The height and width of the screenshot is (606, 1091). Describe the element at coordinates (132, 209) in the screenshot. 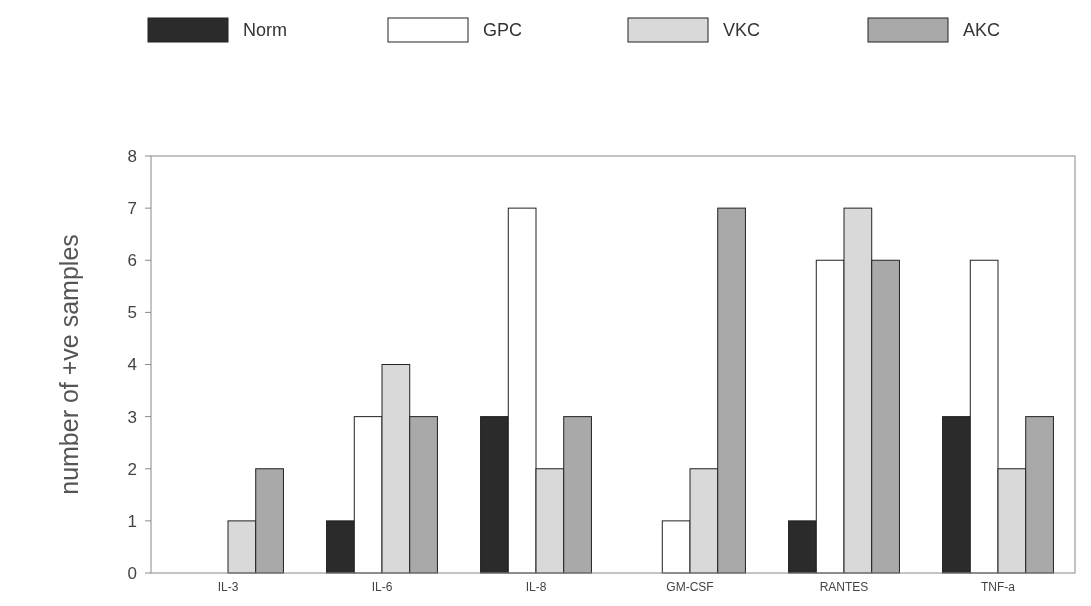

I see `y-tick-label: 7` at that location.